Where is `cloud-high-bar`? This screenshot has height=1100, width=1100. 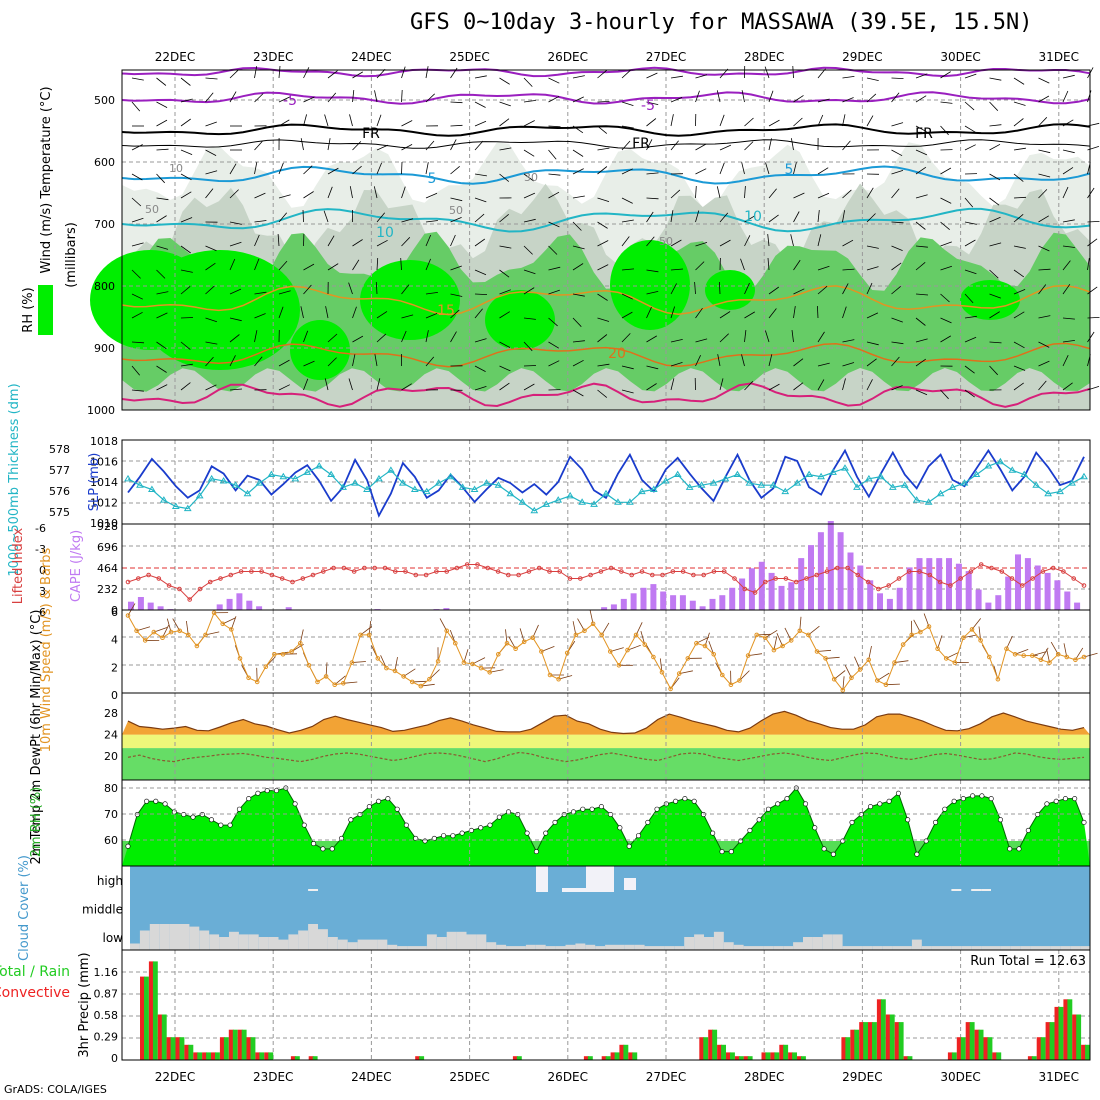 cloud-high-bar is located at coordinates (976, 890).